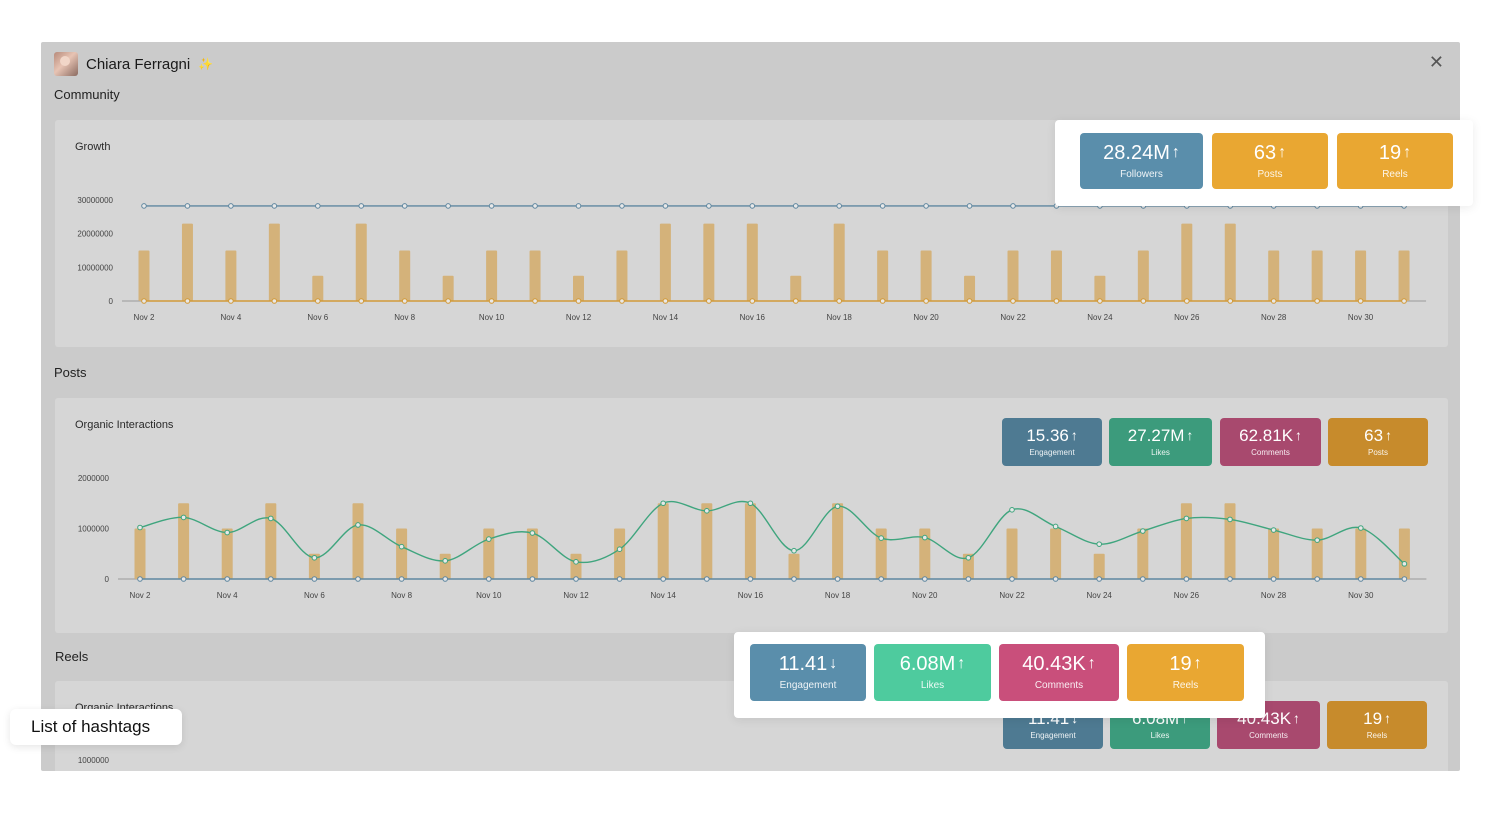 This screenshot has height=813, width=1500. I want to click on profile-name: Chiara Ferragni, so click(138, 64).